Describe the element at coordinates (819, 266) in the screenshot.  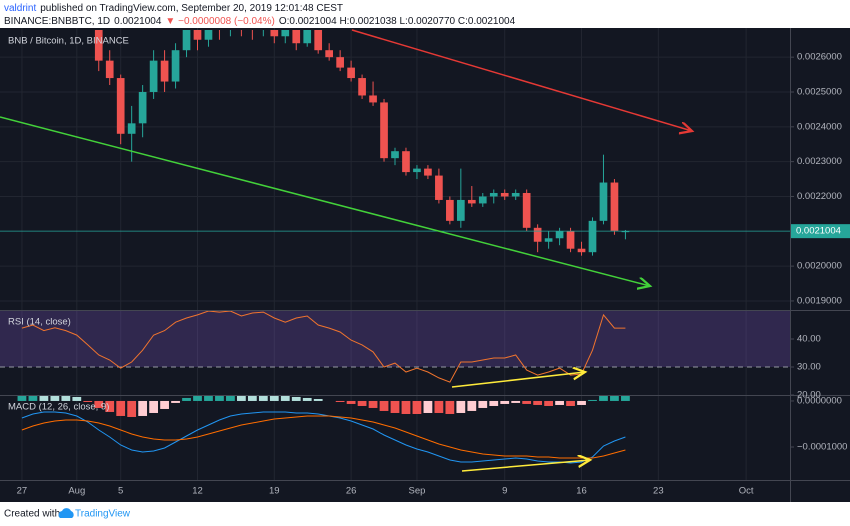
I see `y-tick-label: 0.0020000` at that location.